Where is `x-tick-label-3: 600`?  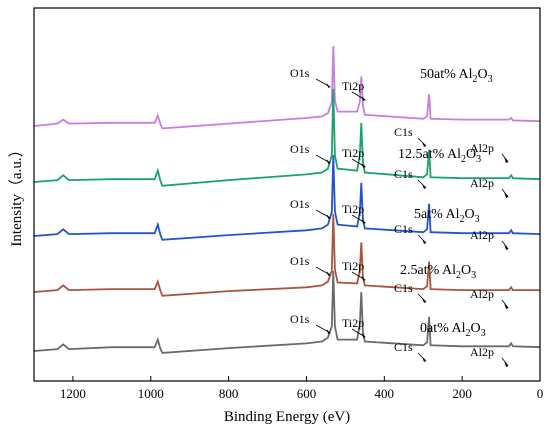
x-tick-label-3: 600 is located at coordinates (307, 393).